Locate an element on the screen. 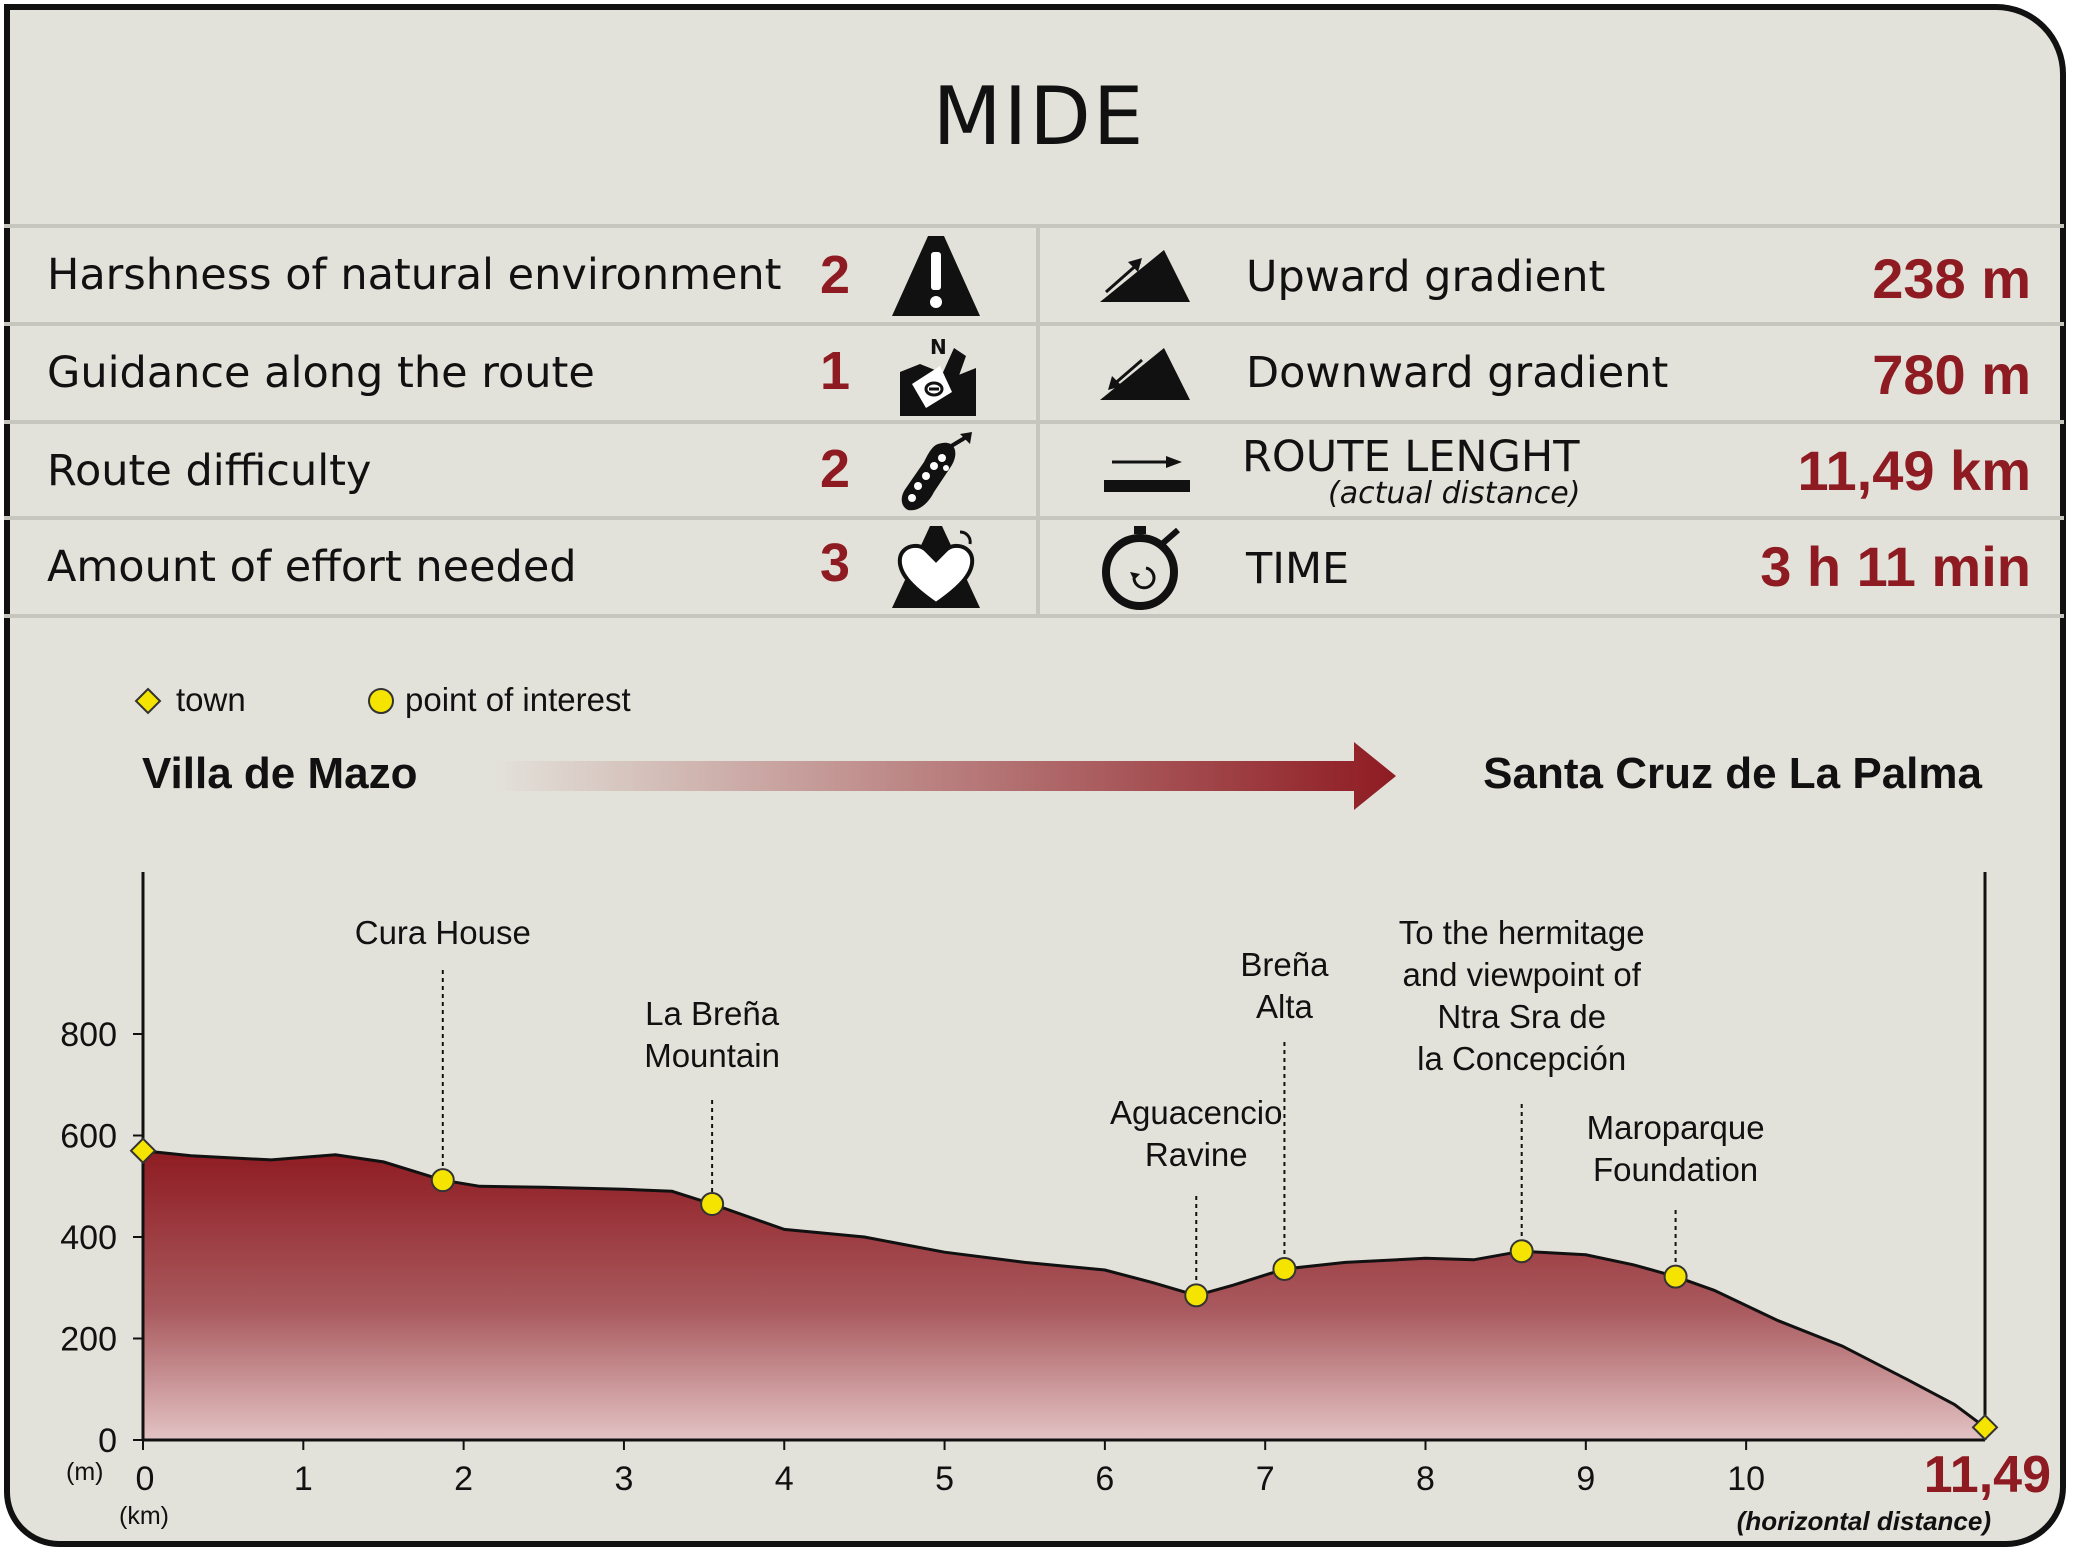 This screenshot has height=1556, width=2078. mide-score-effort: 3 is located at coordinates (835, 563).